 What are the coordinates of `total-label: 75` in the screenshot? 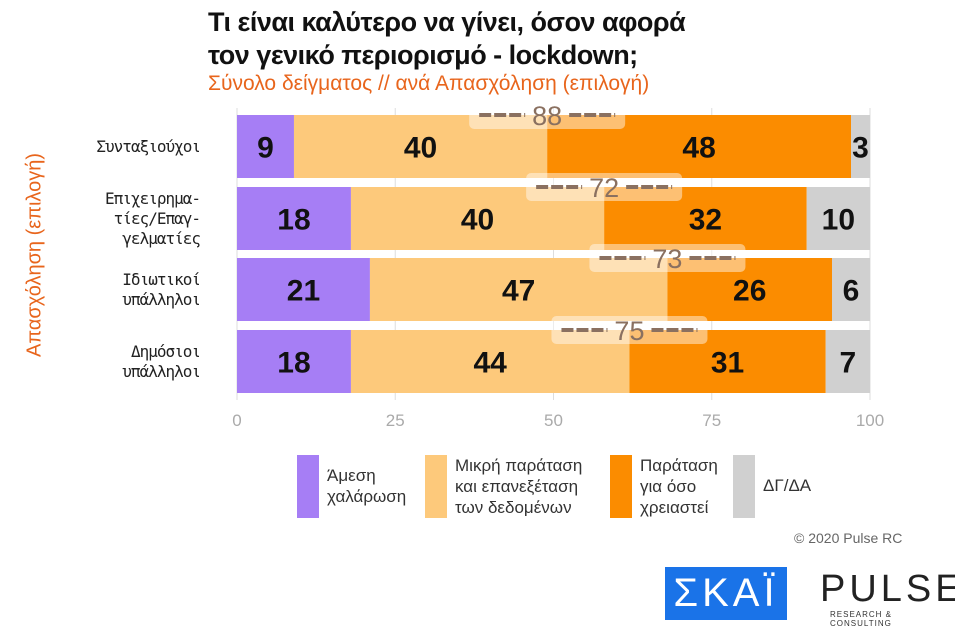 It's located at (629, 331).